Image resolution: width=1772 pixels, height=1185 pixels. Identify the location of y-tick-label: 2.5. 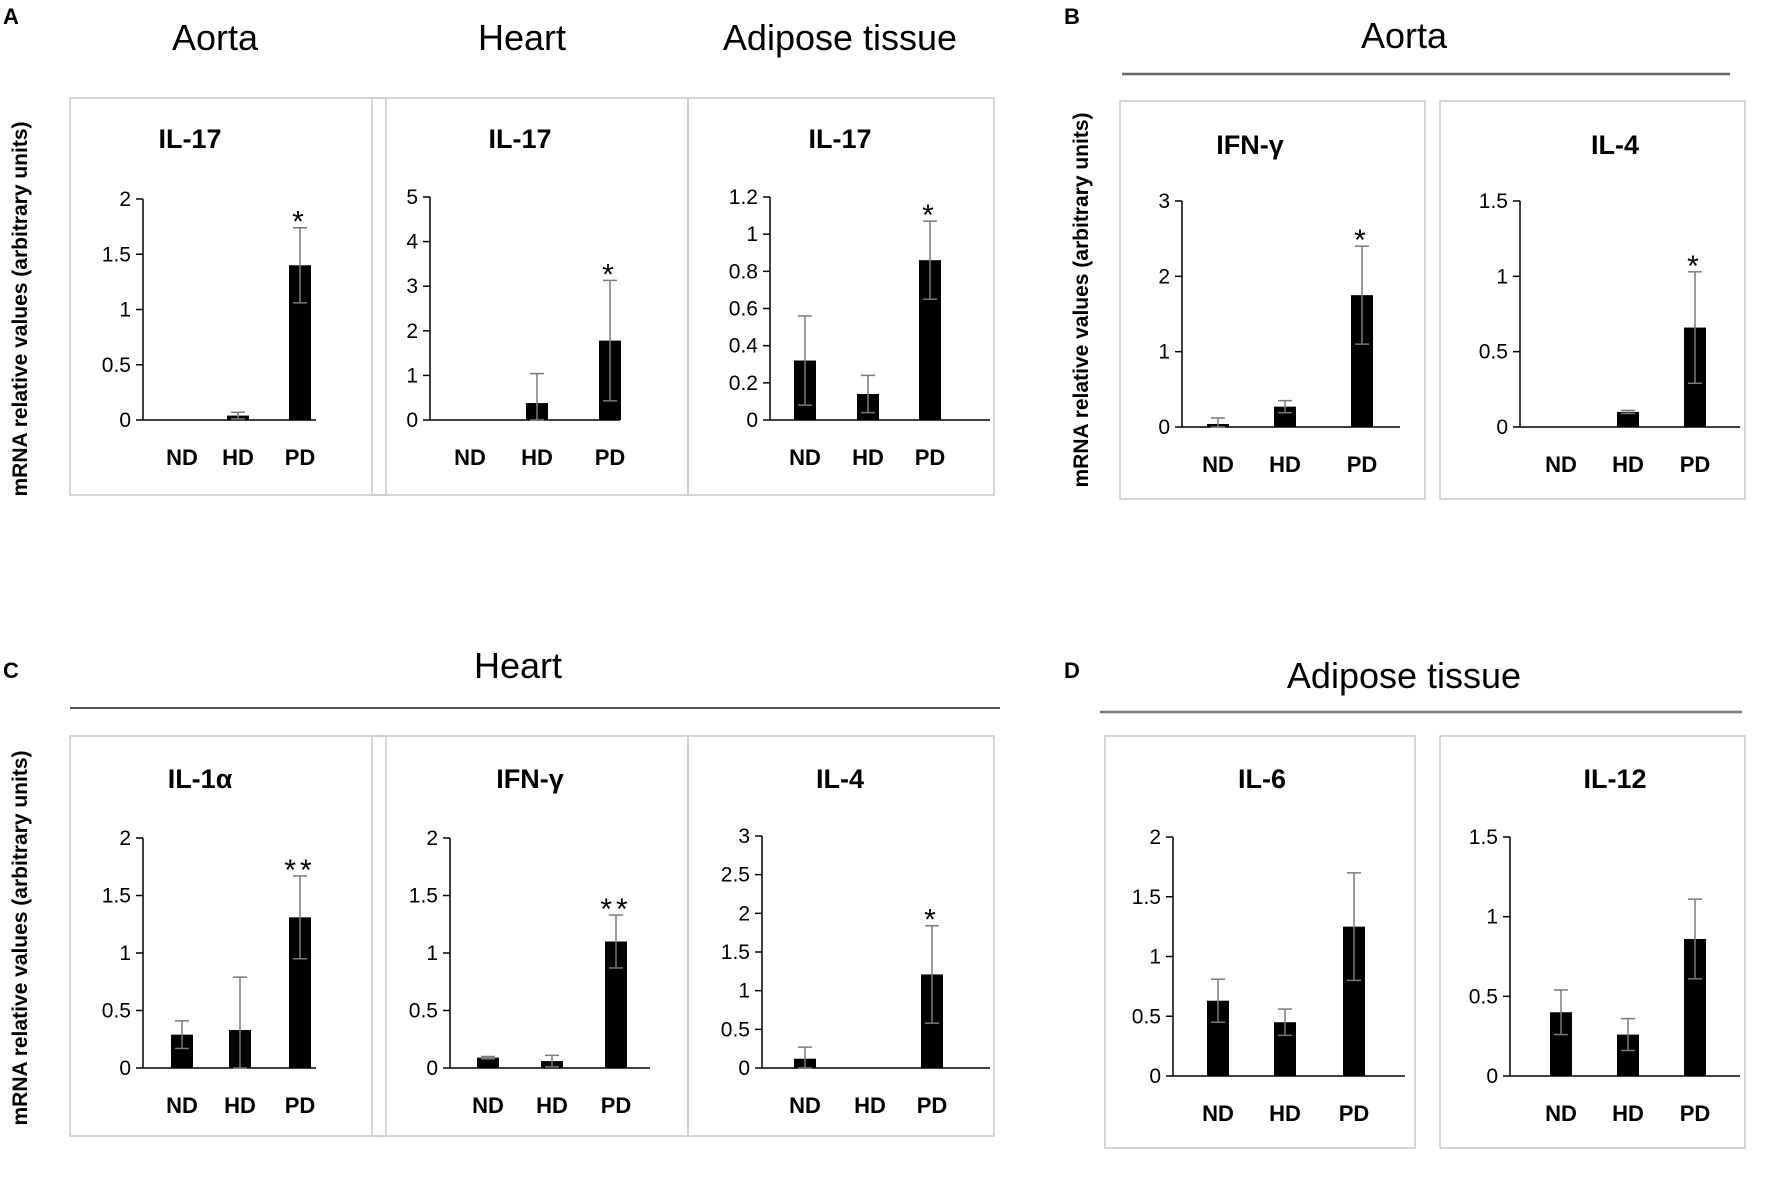
(735, 875).